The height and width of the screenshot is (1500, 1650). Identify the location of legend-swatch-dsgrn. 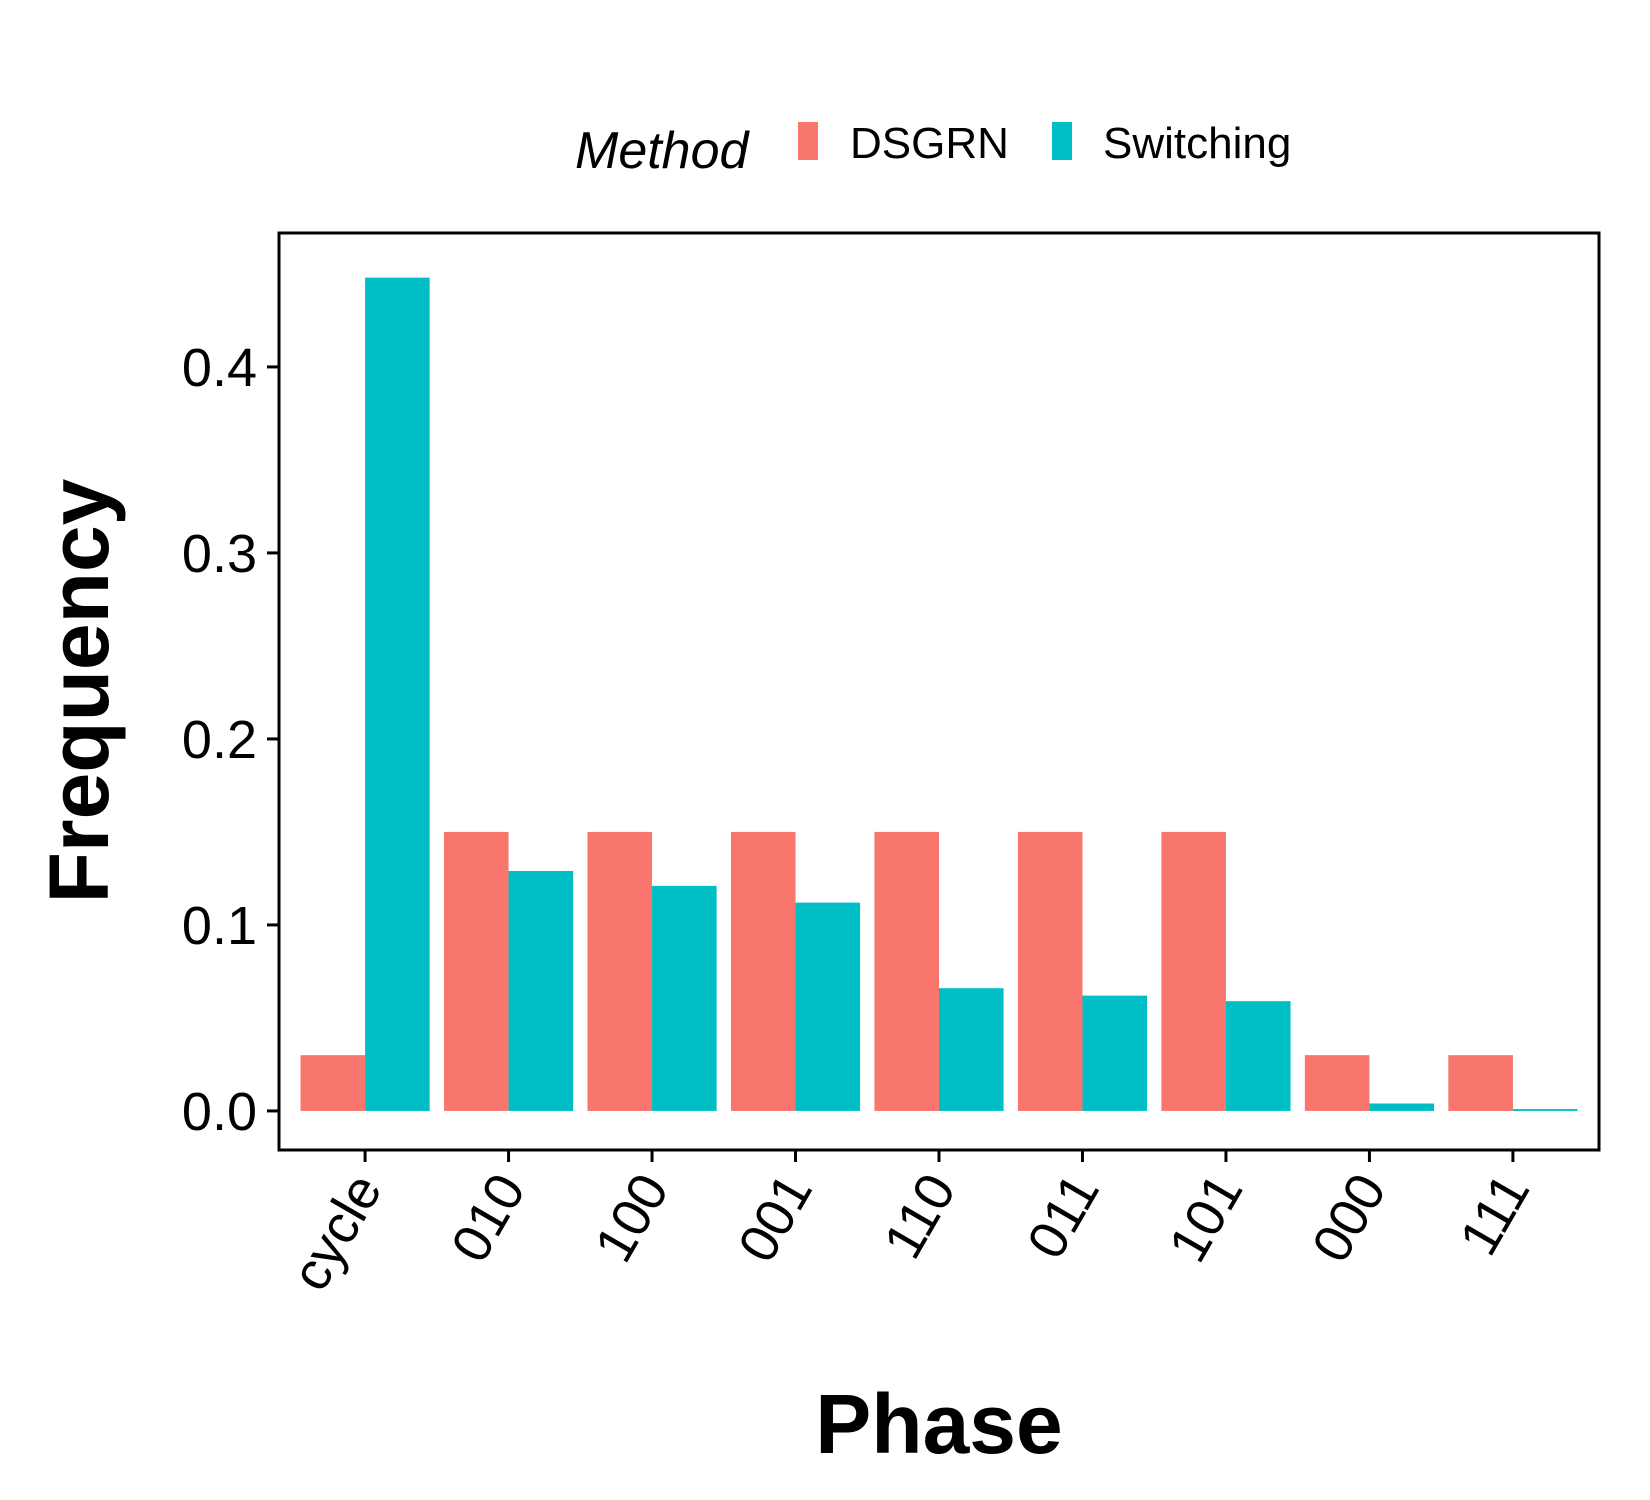
(808, 141).